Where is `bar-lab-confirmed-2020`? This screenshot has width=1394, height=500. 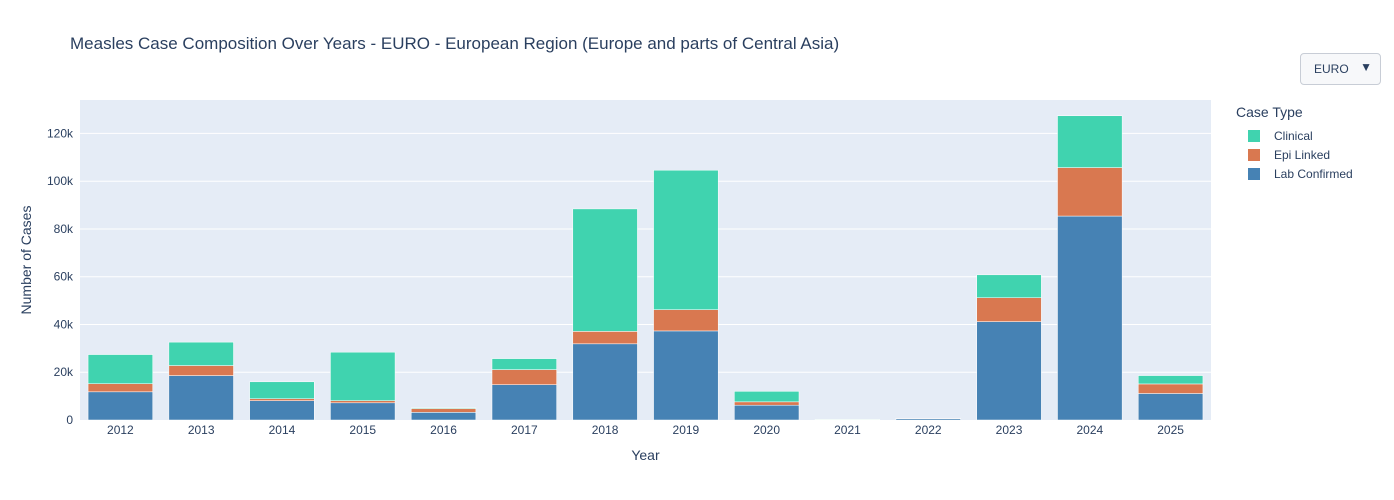
bar-lab-confirmed-2020 is located at coordinates (767, 412).